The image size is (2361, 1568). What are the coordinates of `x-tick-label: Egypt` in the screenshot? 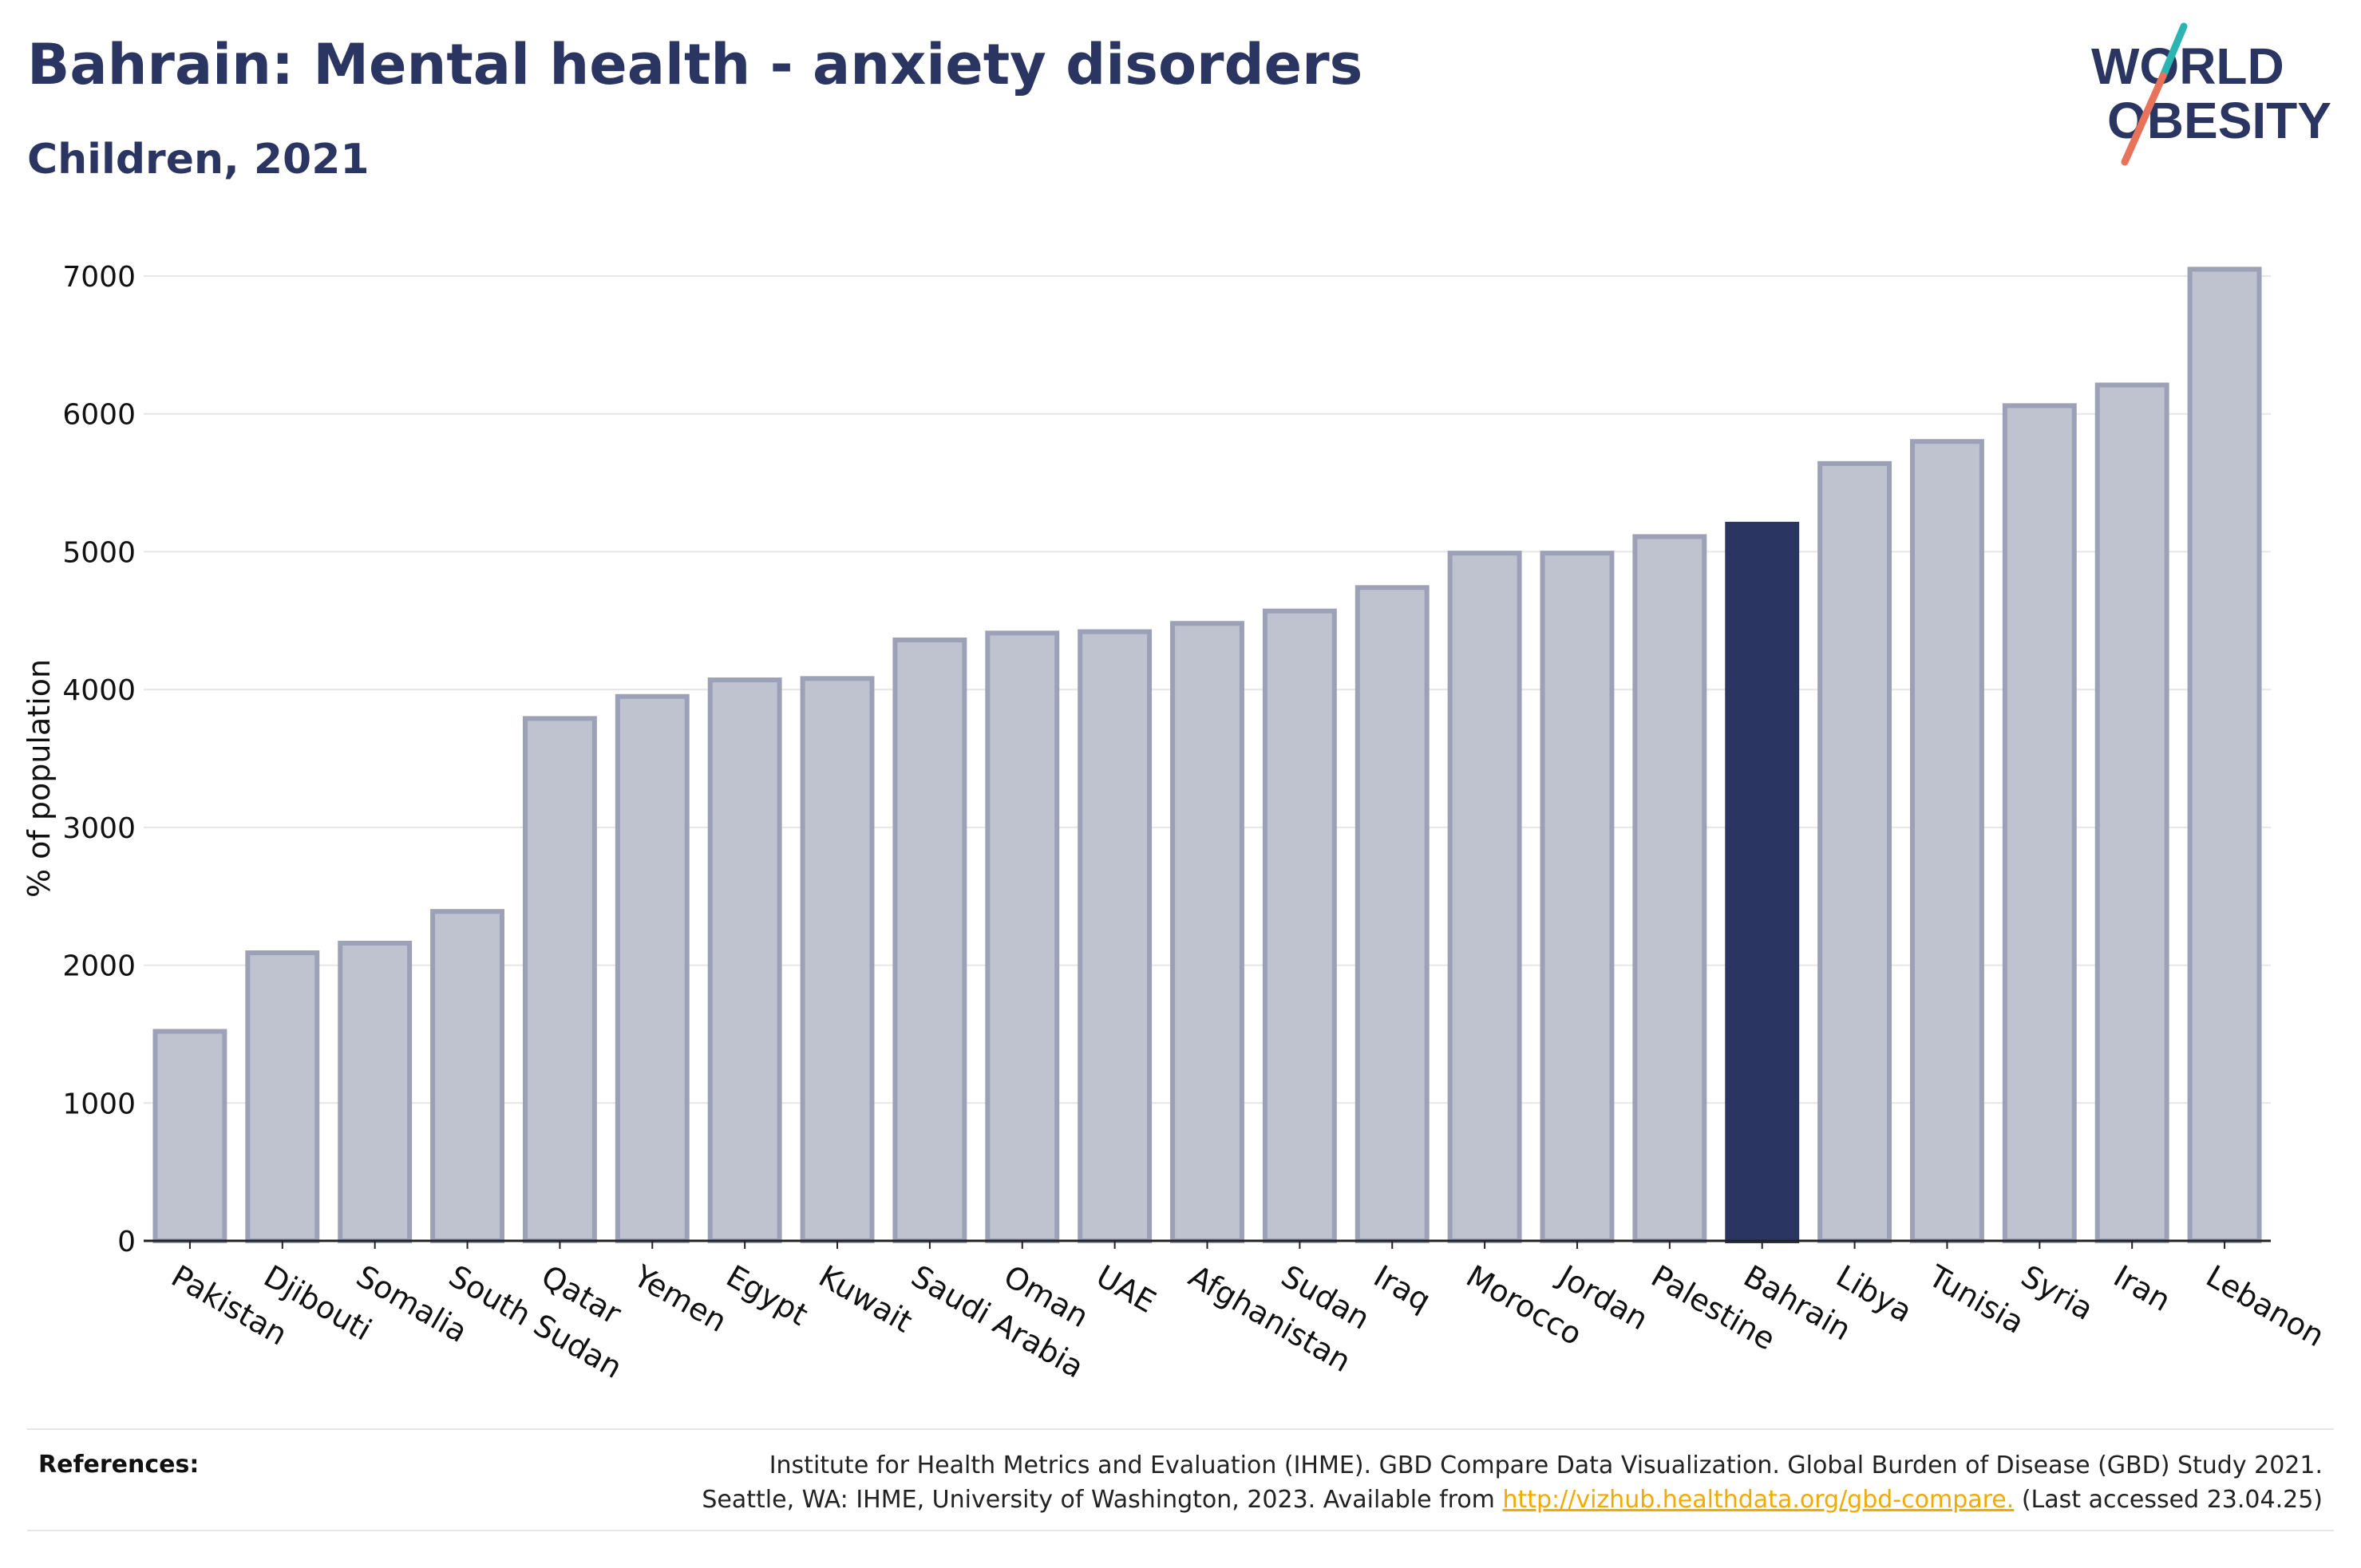 It's located at (767, 1295).